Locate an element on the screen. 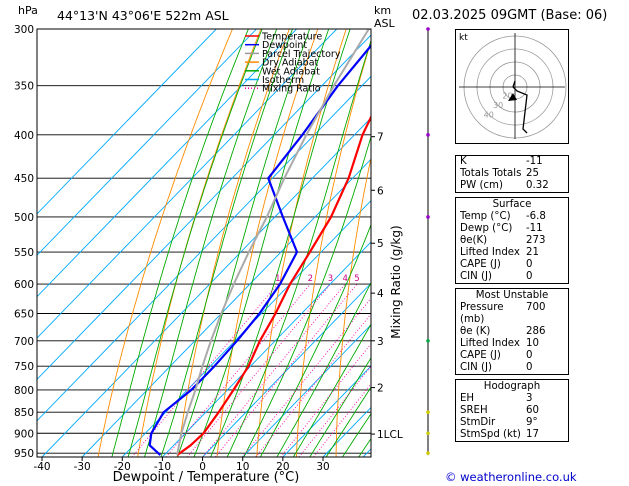  pressure-tick-label: 300 is located at coordinates (24, 30).